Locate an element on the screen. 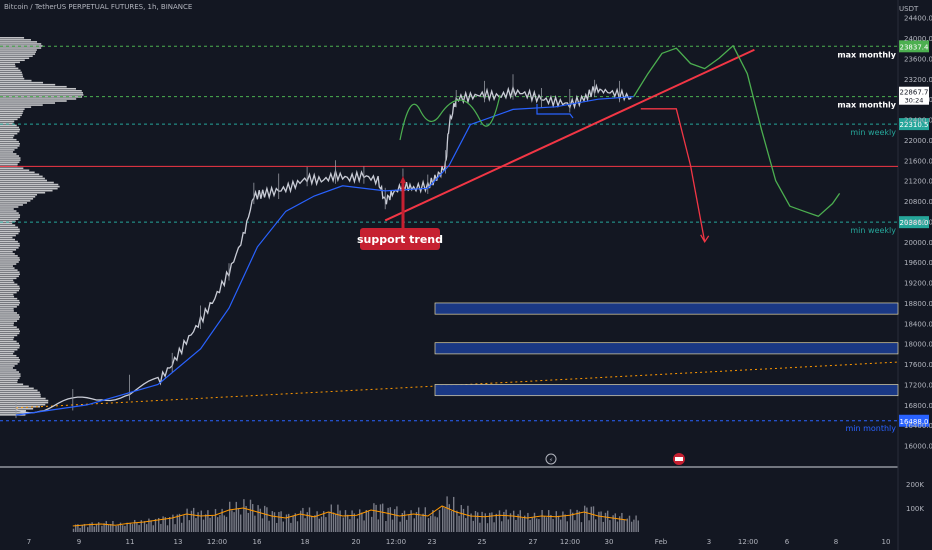 This screenshot has width=932, height=550. level-badge-text: 20386.0 is located at coordinates (914, 223).